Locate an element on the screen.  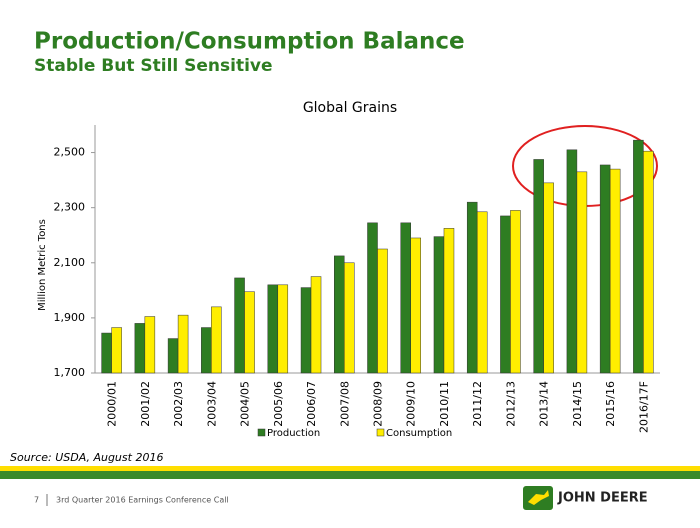
y-tick-label: 1,900 is located at coordinates (70, 317).